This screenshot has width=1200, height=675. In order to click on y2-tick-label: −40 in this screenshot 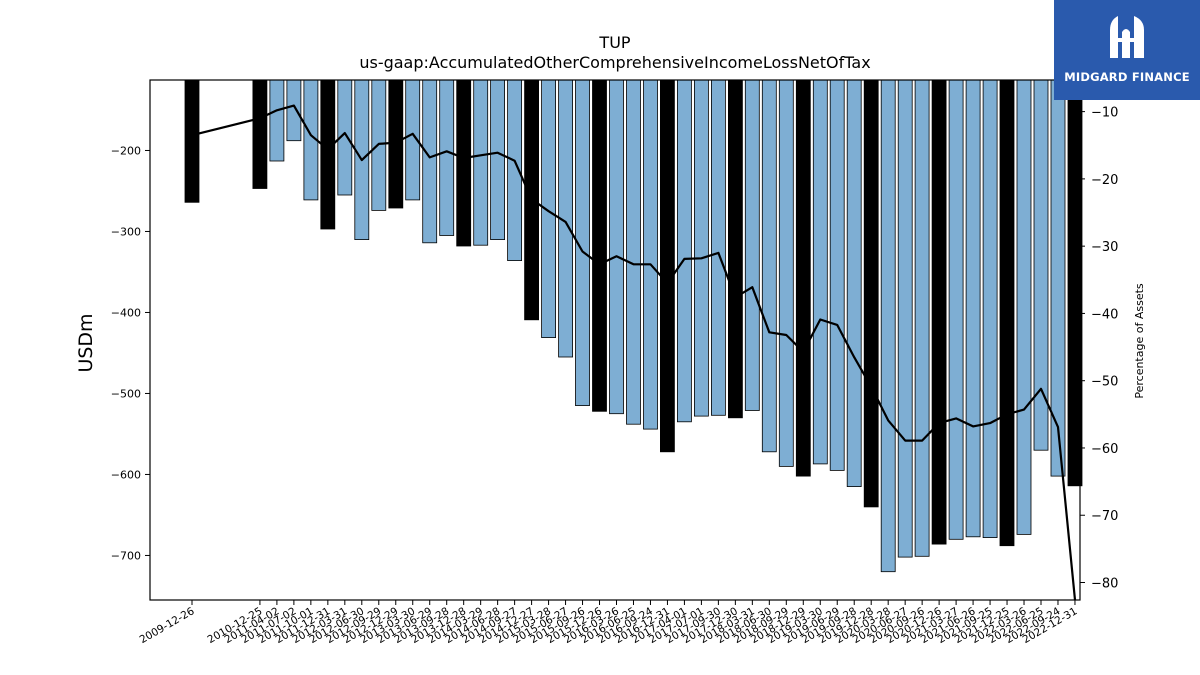, I will do `click(1104, 314)`.